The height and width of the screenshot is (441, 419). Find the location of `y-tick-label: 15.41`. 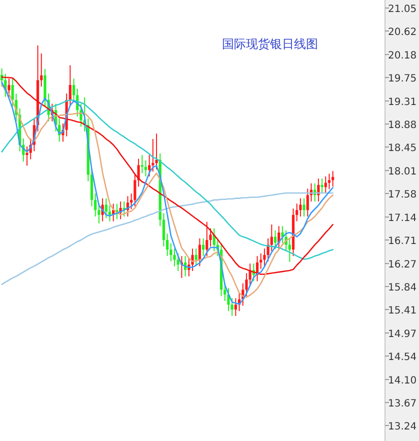

y-tick-label: 15.41 is located at coordinates (402, 311).